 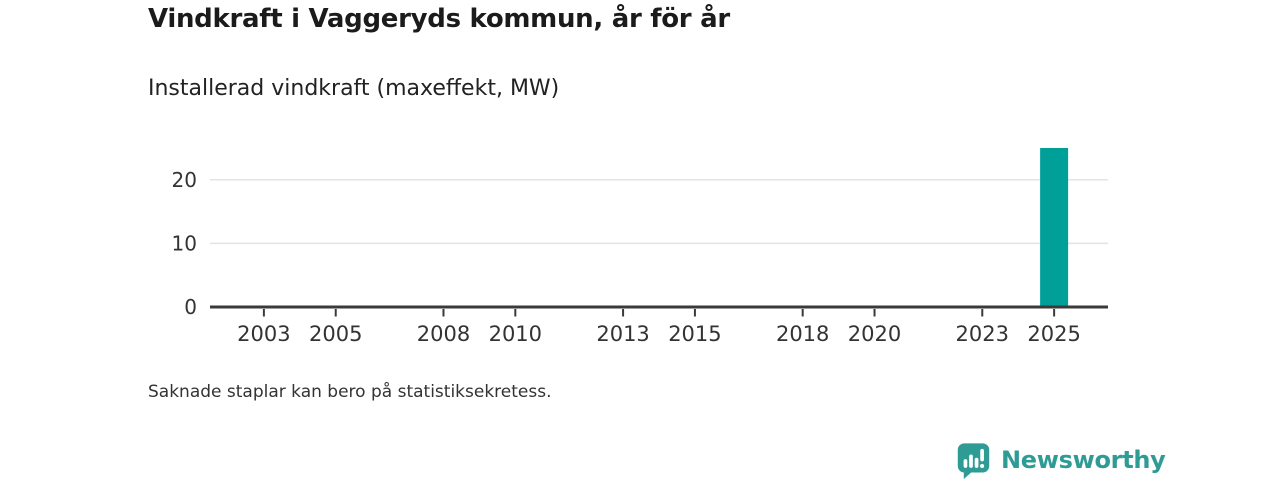 I want to click on y-gridlines, so click(x=659, y=212).